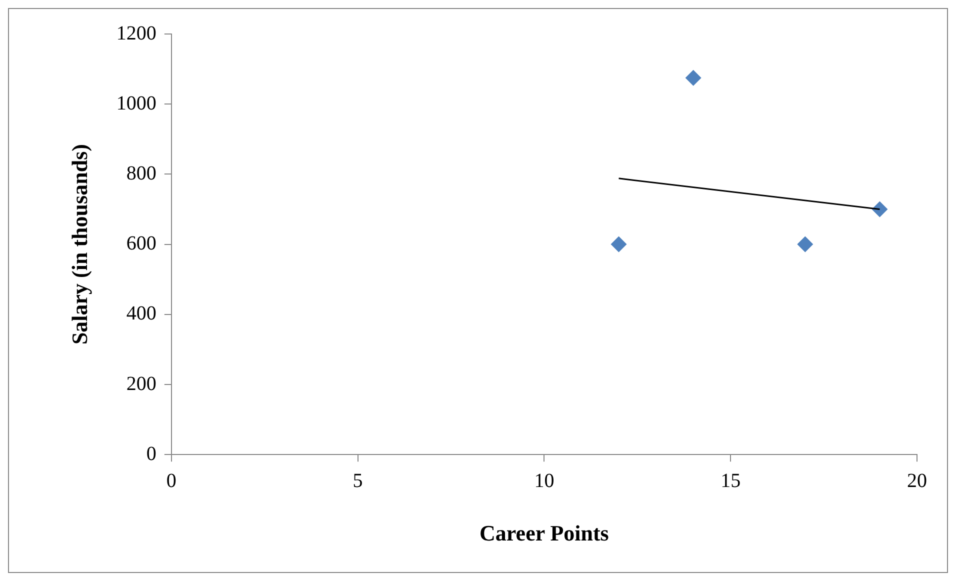  Describe the element at coordinates (171, 481) in the screenshot. I see `x-tick-label: 0` at that location.